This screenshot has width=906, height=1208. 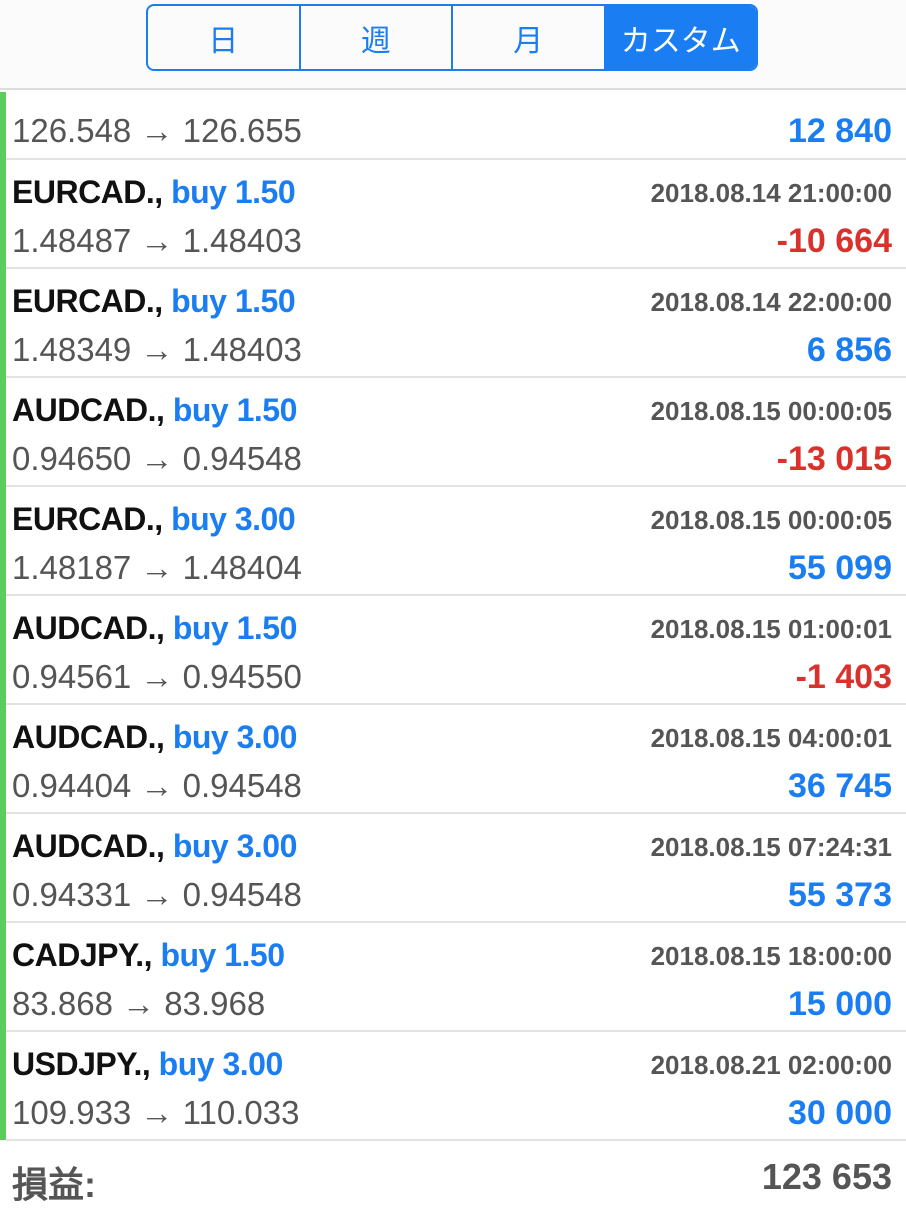 What do you see at coordinates (680, 37) in the screenshot?
I see `tab-3: カスタム` at bounding box center [680, 37].